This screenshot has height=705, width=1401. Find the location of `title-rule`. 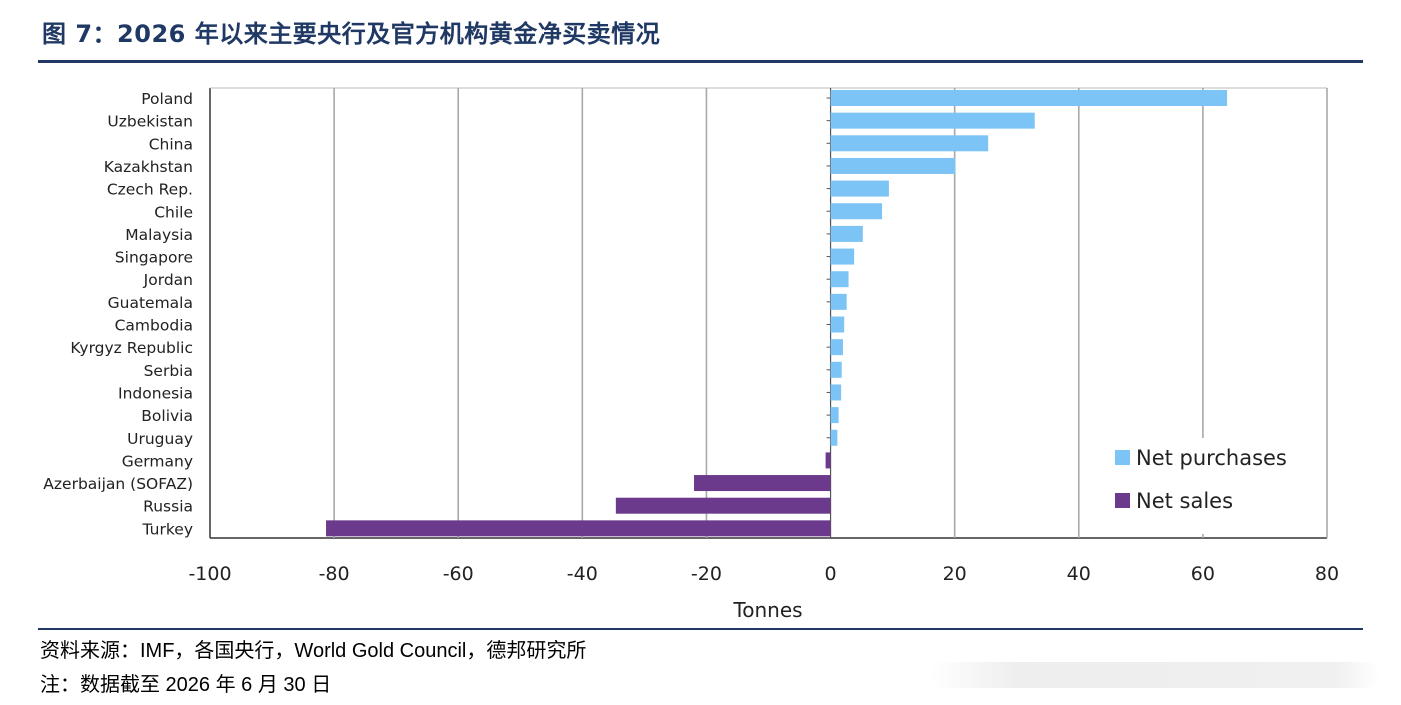

title-rule is located at coordinates (700, 61).